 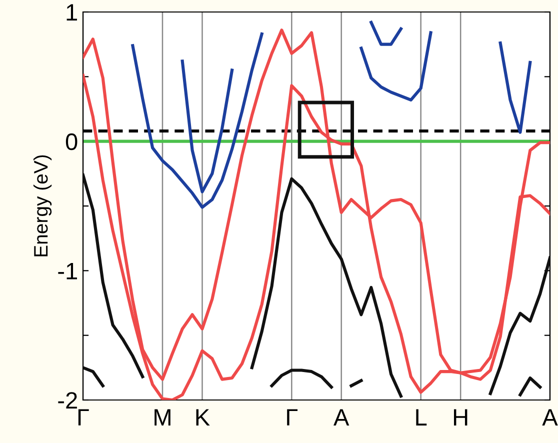 I want to click on y-tick-label: -1, so click(x=67, y=271).